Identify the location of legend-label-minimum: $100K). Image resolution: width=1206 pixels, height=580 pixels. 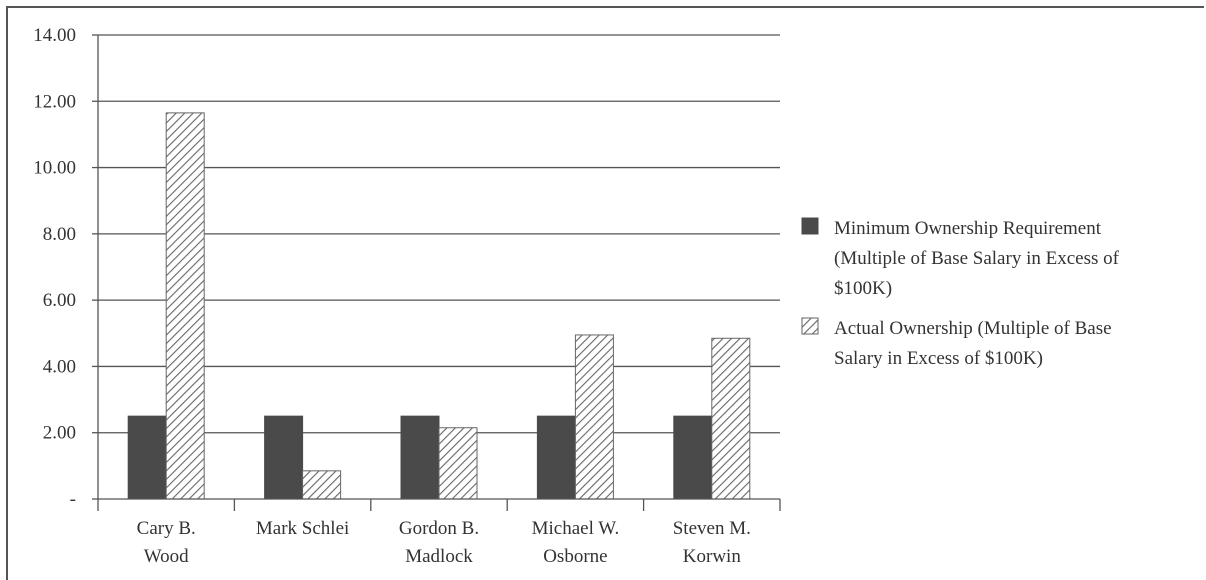
(863, 288).